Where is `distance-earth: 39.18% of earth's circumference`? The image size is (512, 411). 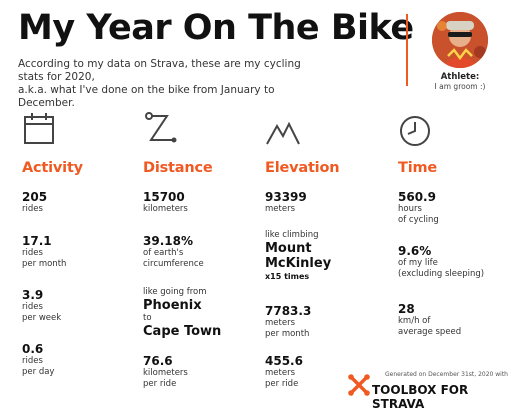 distance-earth: 39.18% of earth's circumference is located at coordinates (173, 251).